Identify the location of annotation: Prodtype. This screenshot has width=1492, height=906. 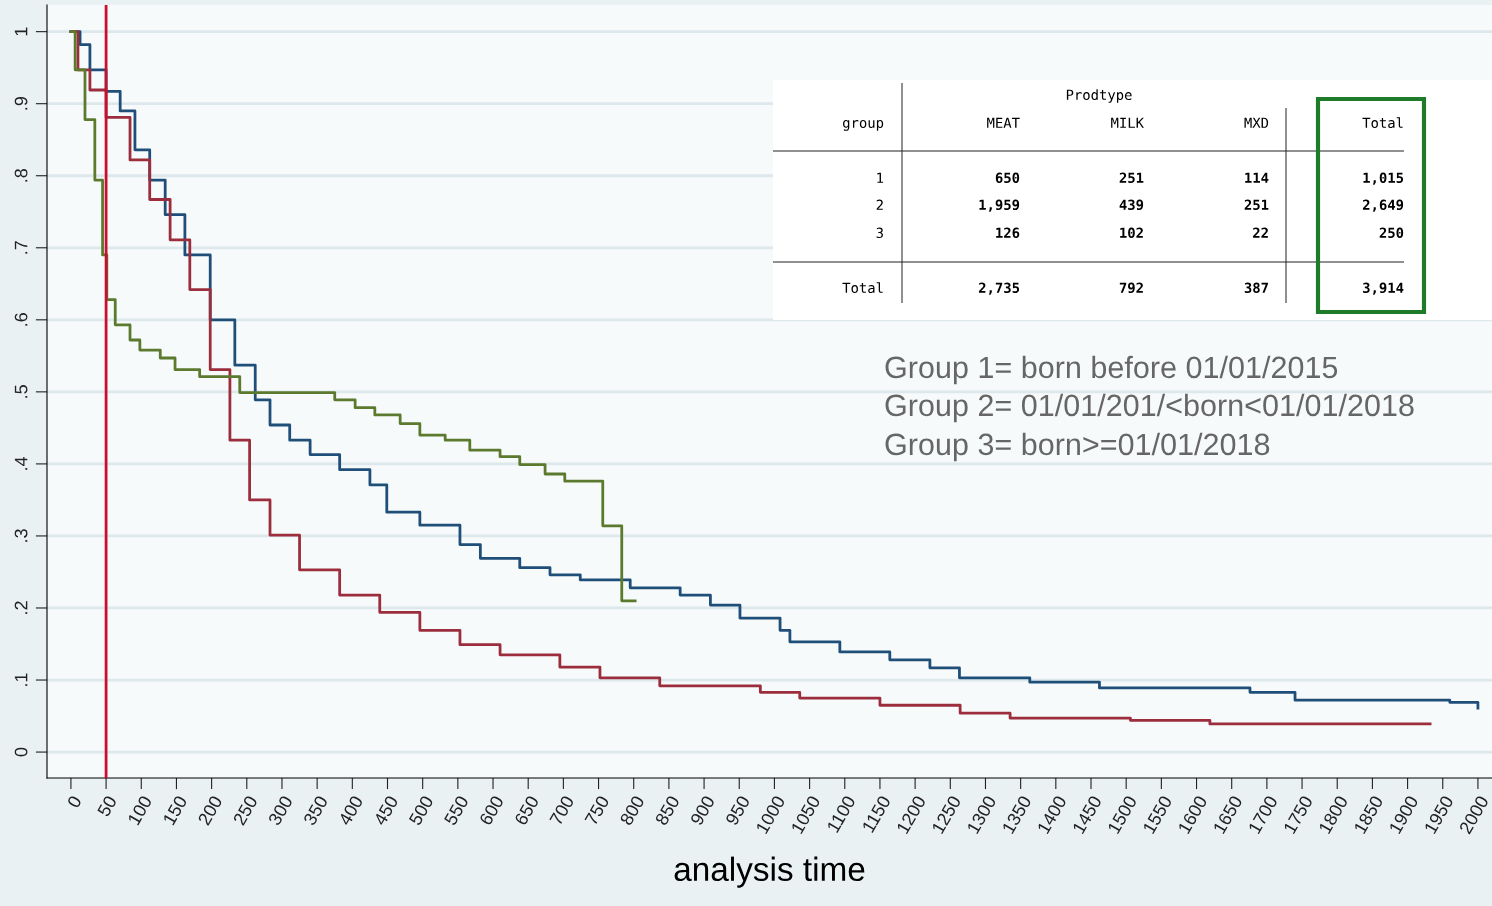
(1099, 96).